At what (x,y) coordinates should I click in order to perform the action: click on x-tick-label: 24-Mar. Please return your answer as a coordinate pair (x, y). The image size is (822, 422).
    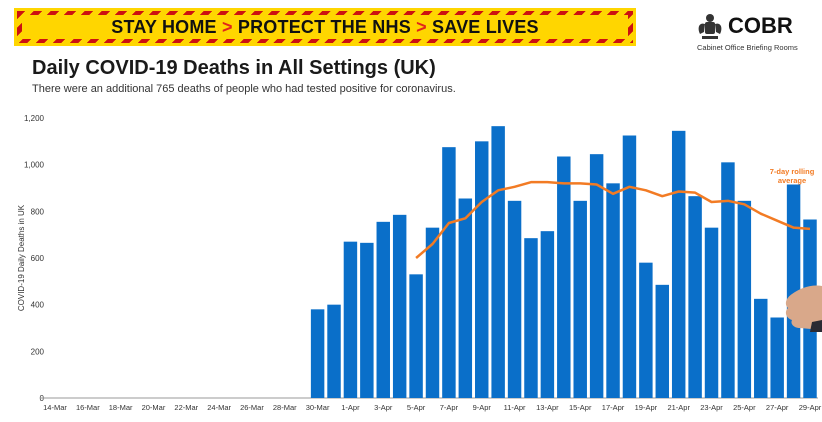
    Looking at the image, I should click on (219, 407).